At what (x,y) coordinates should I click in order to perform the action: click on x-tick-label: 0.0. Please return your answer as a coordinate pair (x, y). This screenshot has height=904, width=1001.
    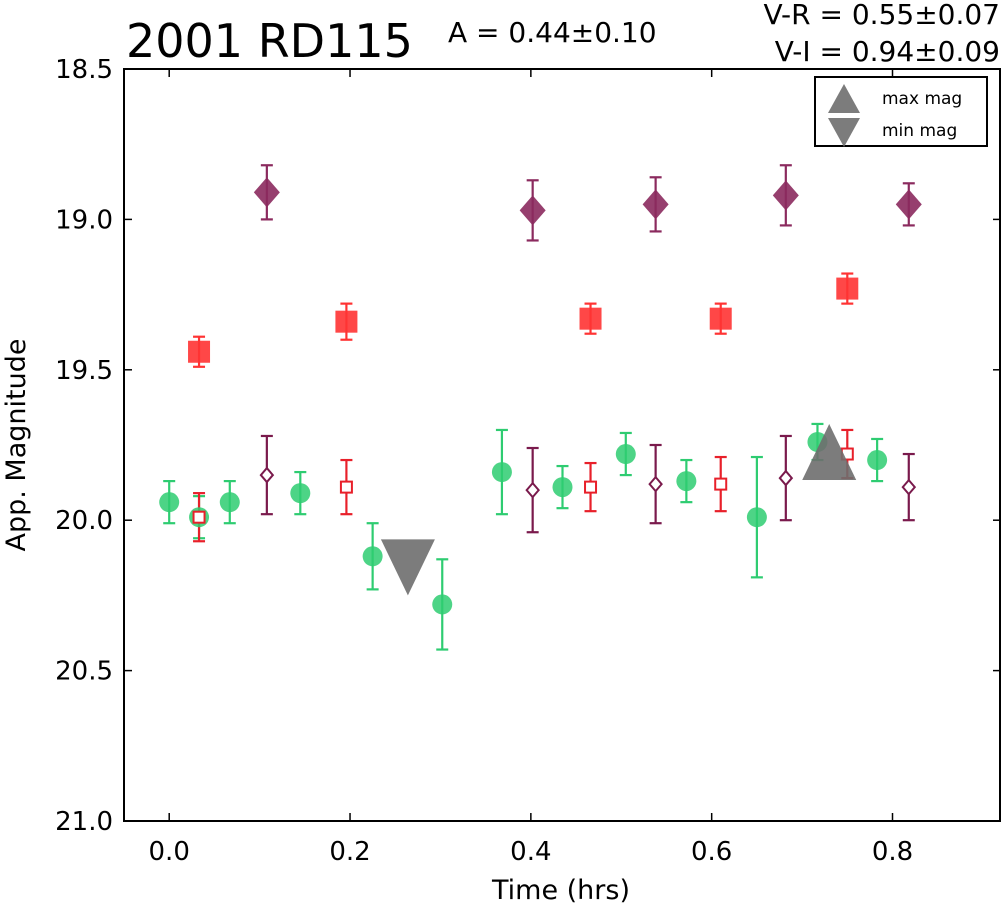
    Looking at the image, I should click on (169, 852).